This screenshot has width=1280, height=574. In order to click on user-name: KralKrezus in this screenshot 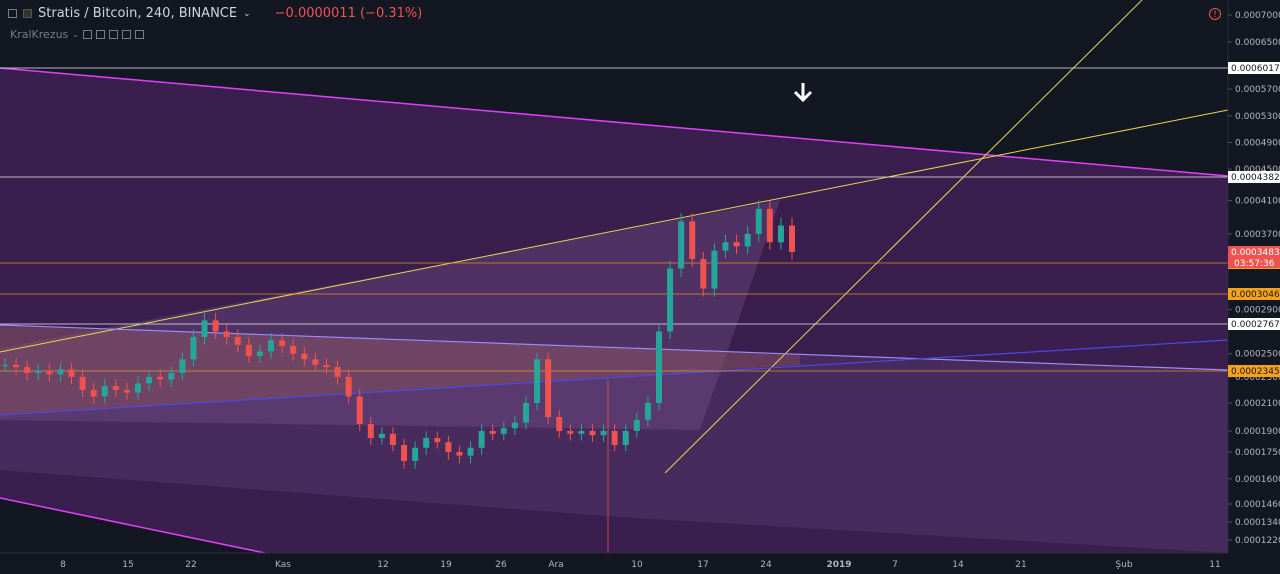, I will do `click(39, 34)`.